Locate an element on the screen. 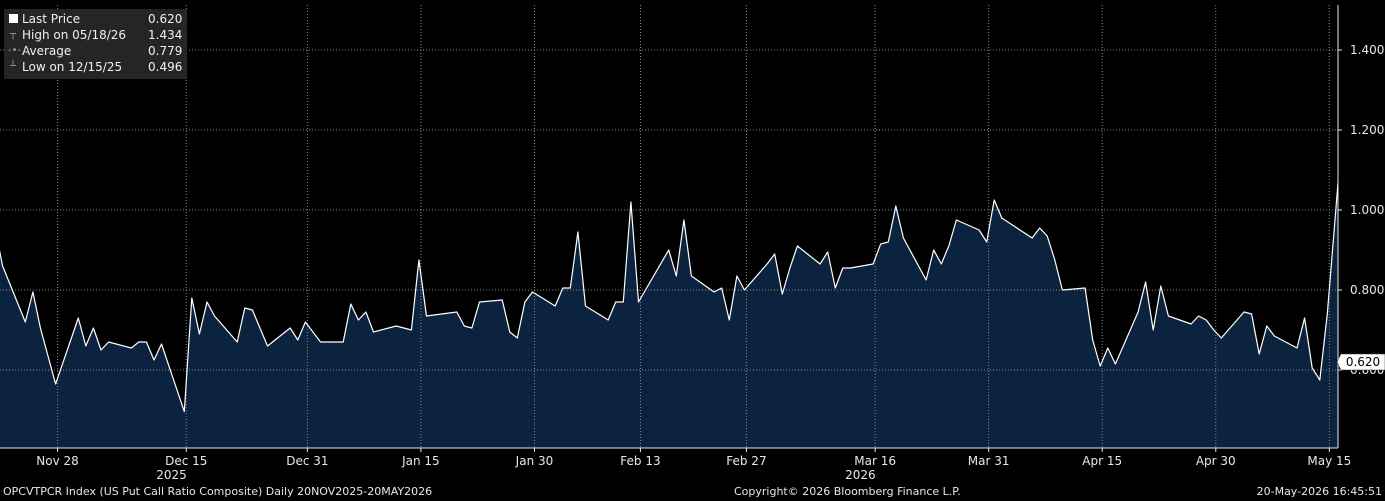 This screenshot has width=1385, height=501. x-tick-label: Mar 16 is located at coordinates (875, 461).